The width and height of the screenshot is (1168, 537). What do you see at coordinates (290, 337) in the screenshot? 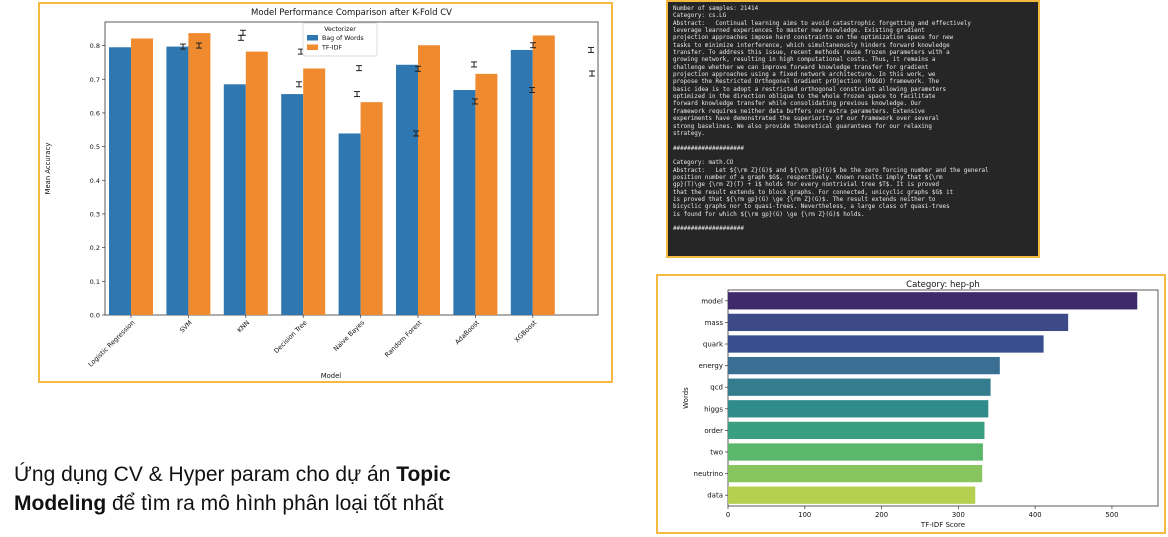
I see `x-tick-label: Decision Tree` at bounding box center [290, 337].